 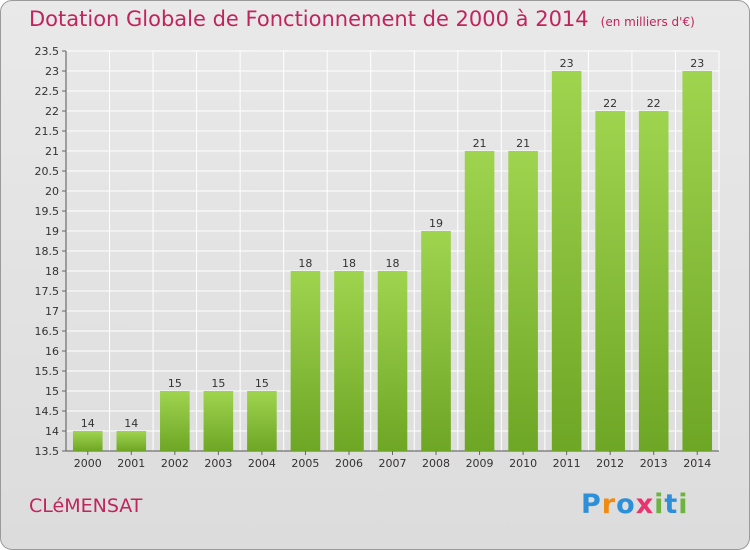 What do you see at coordinates (671, 504) in the screenshot?
I see `logo-letter: t` at bounding box center [671, 504].